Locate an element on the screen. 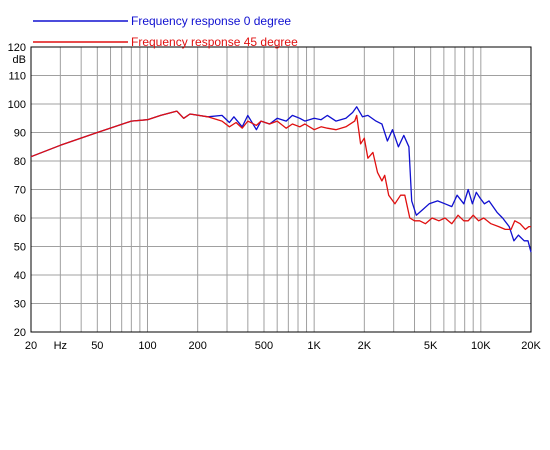 Image resolution: width=550 pixels, height=450 pixels. x-tick-label: 100 is located at coordinates (147, 346).